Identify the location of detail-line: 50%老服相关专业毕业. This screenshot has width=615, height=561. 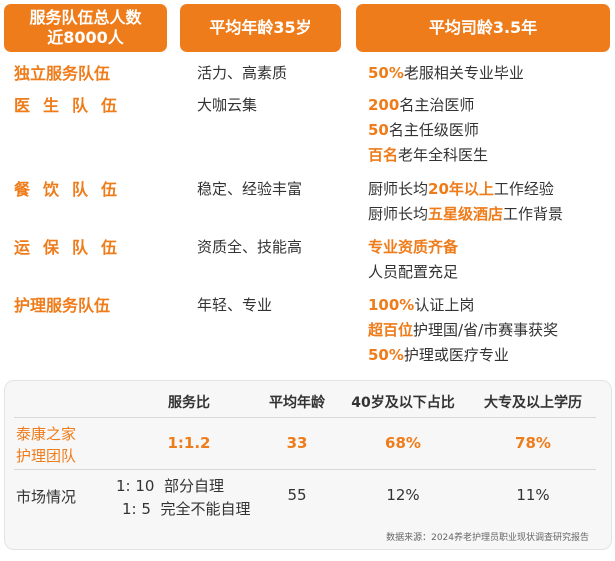
(446, 73).